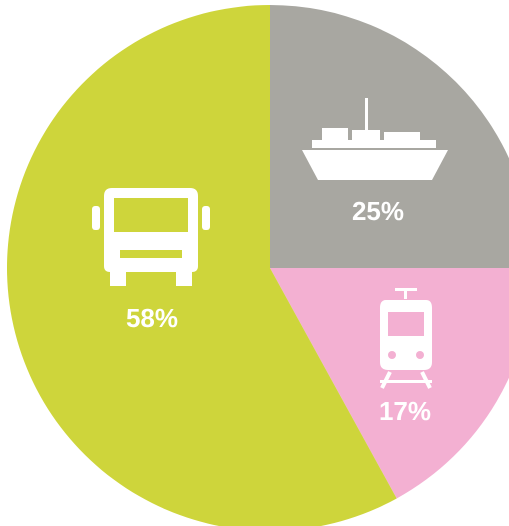  Describe the element at coordinates (406, 338) in the screenshot. I see `tram-icon` at that location.